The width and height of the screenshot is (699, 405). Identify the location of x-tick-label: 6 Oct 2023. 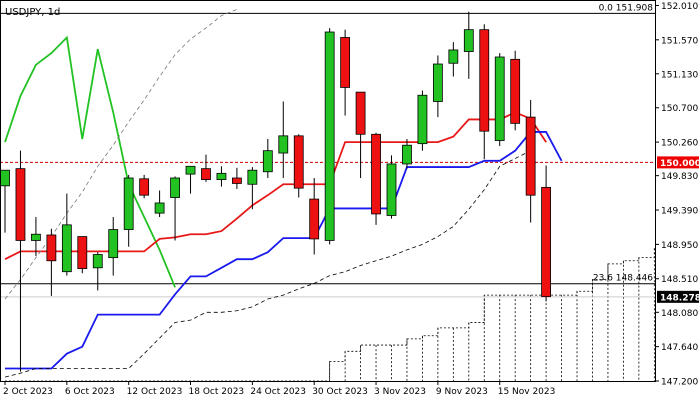
(90, 392).